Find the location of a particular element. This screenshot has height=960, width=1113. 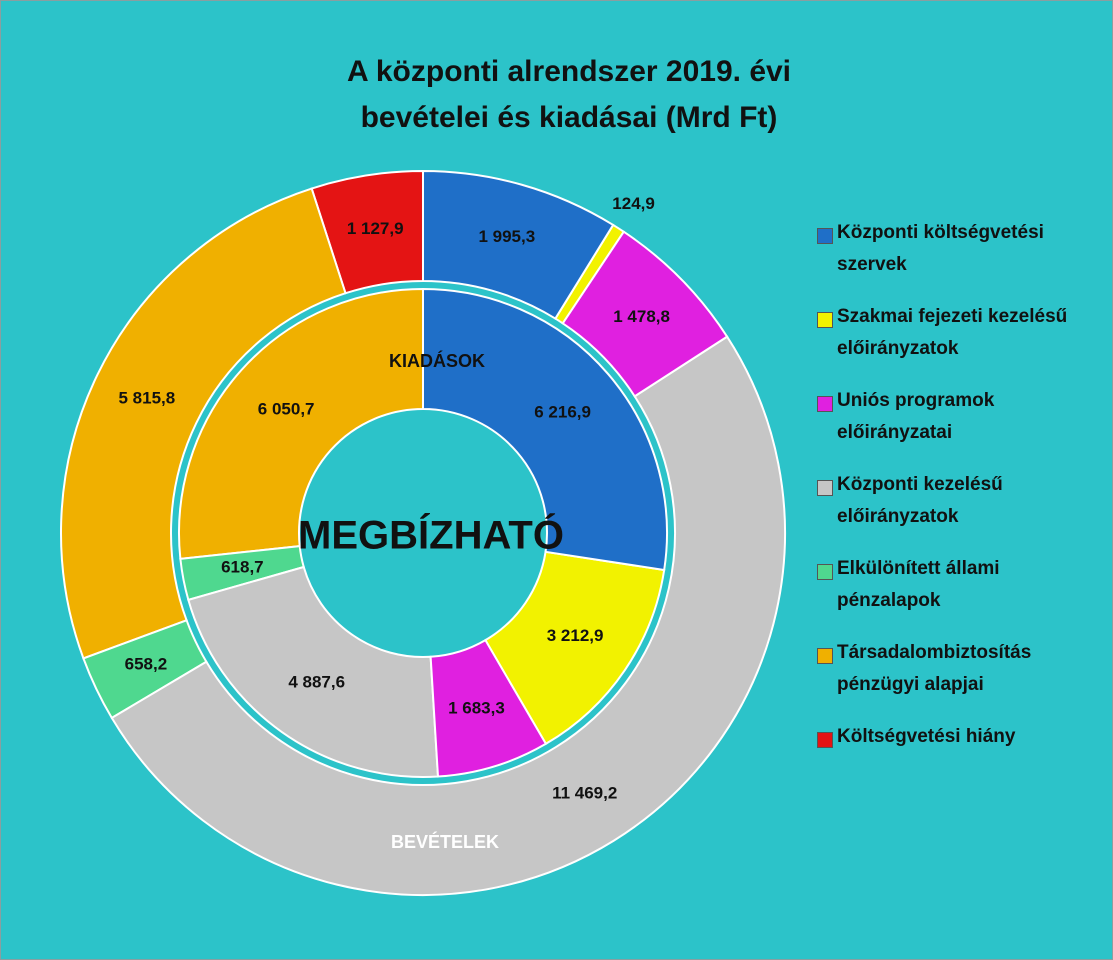

series-label: BEVÉTELEK is located at coordinates (445, 841).